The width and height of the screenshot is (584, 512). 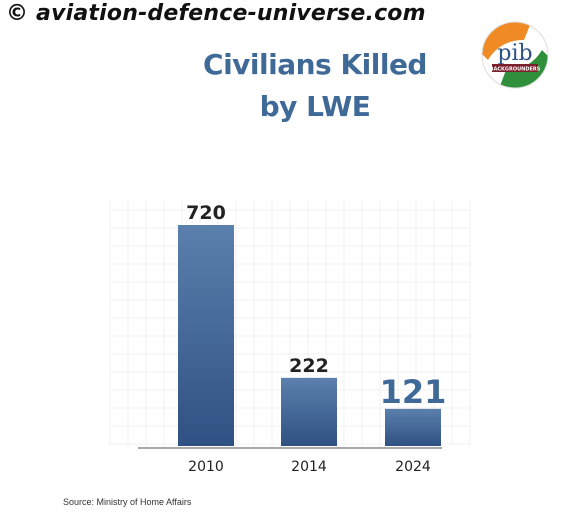 What do you see at coordinates (315, 106) in the screenshot?
I see `chart-title-line-2: by LWE` at bounding box center [315, 106].